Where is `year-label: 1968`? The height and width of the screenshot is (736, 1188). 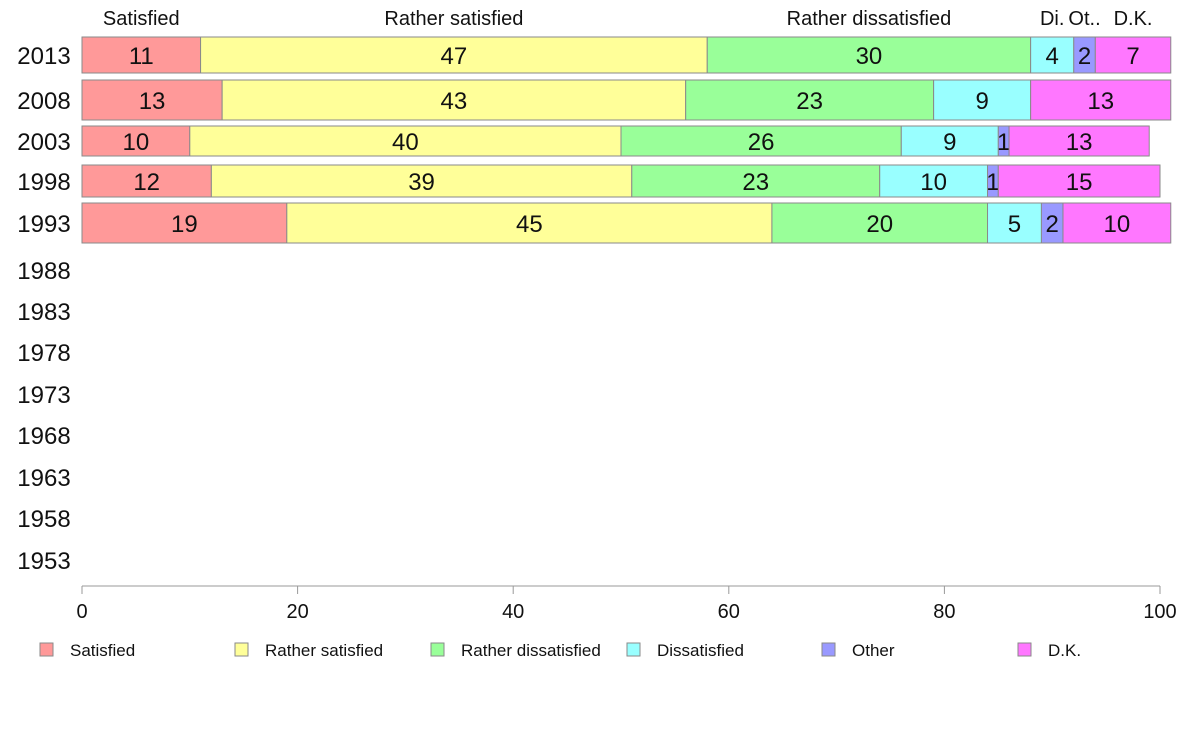
year-label: 1968 is located at coordinates (43, 436).